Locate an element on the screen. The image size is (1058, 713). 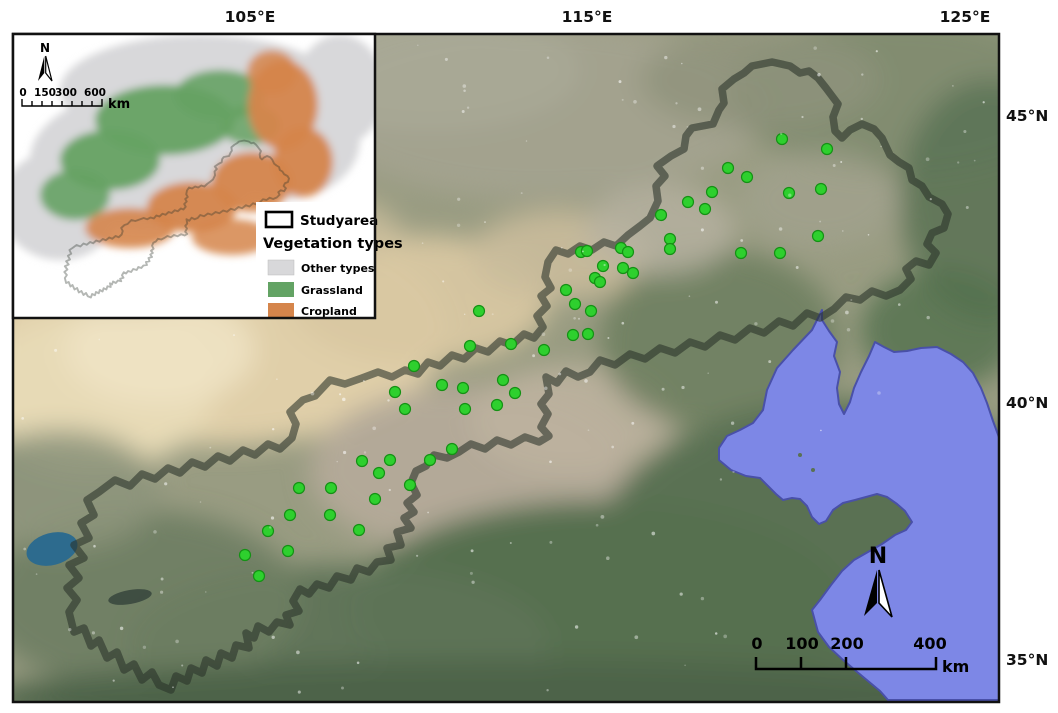
legend-label-other-types: Other types is located at coordinates (338, 268).